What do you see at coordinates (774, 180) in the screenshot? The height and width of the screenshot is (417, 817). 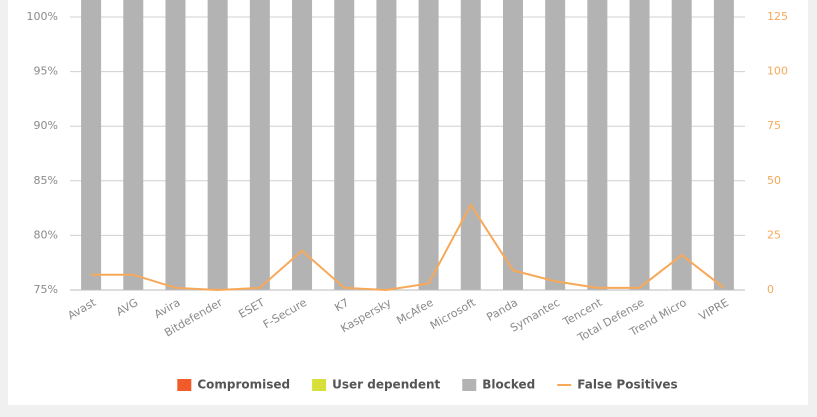 I see `y2-tick-label: 50` at bounding box center [774, 180].